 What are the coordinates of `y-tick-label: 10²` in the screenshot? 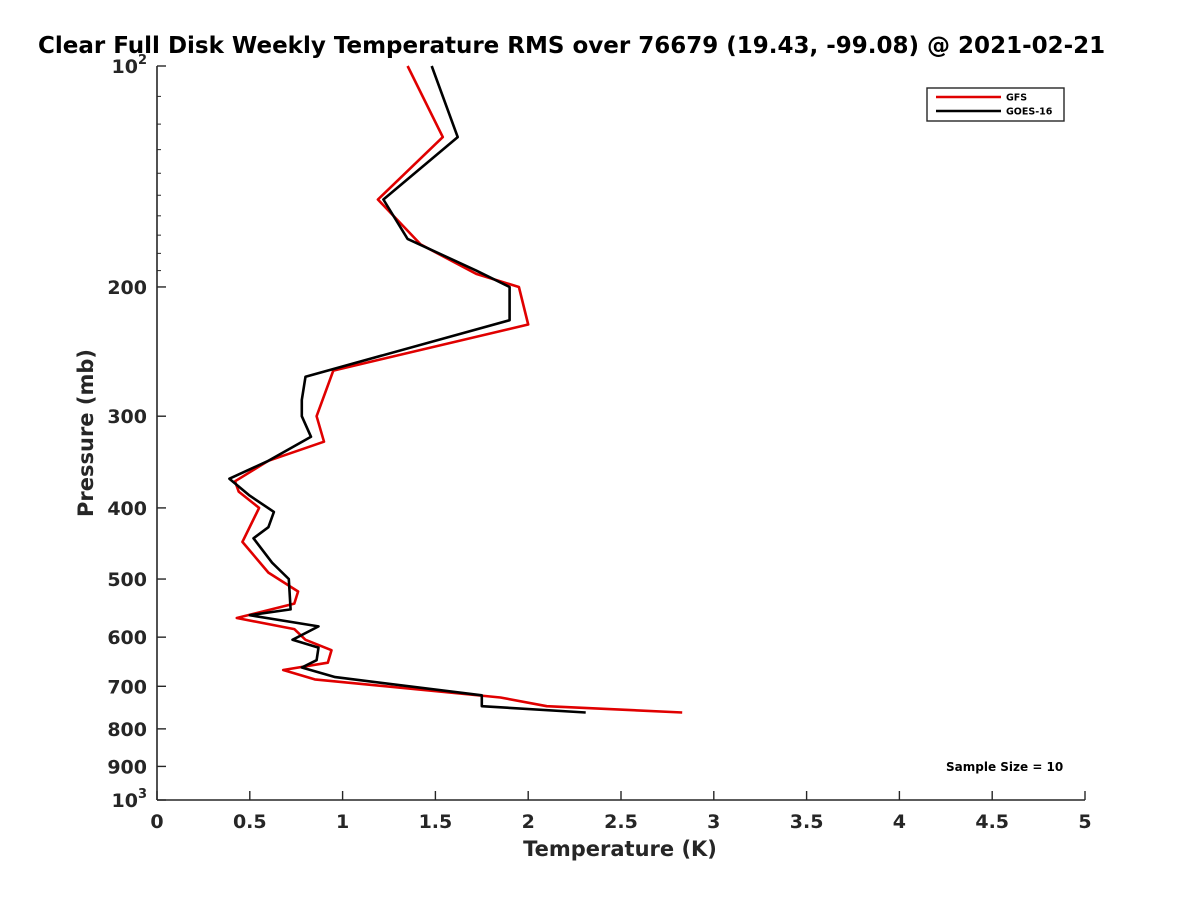 It's located at (130, 65).